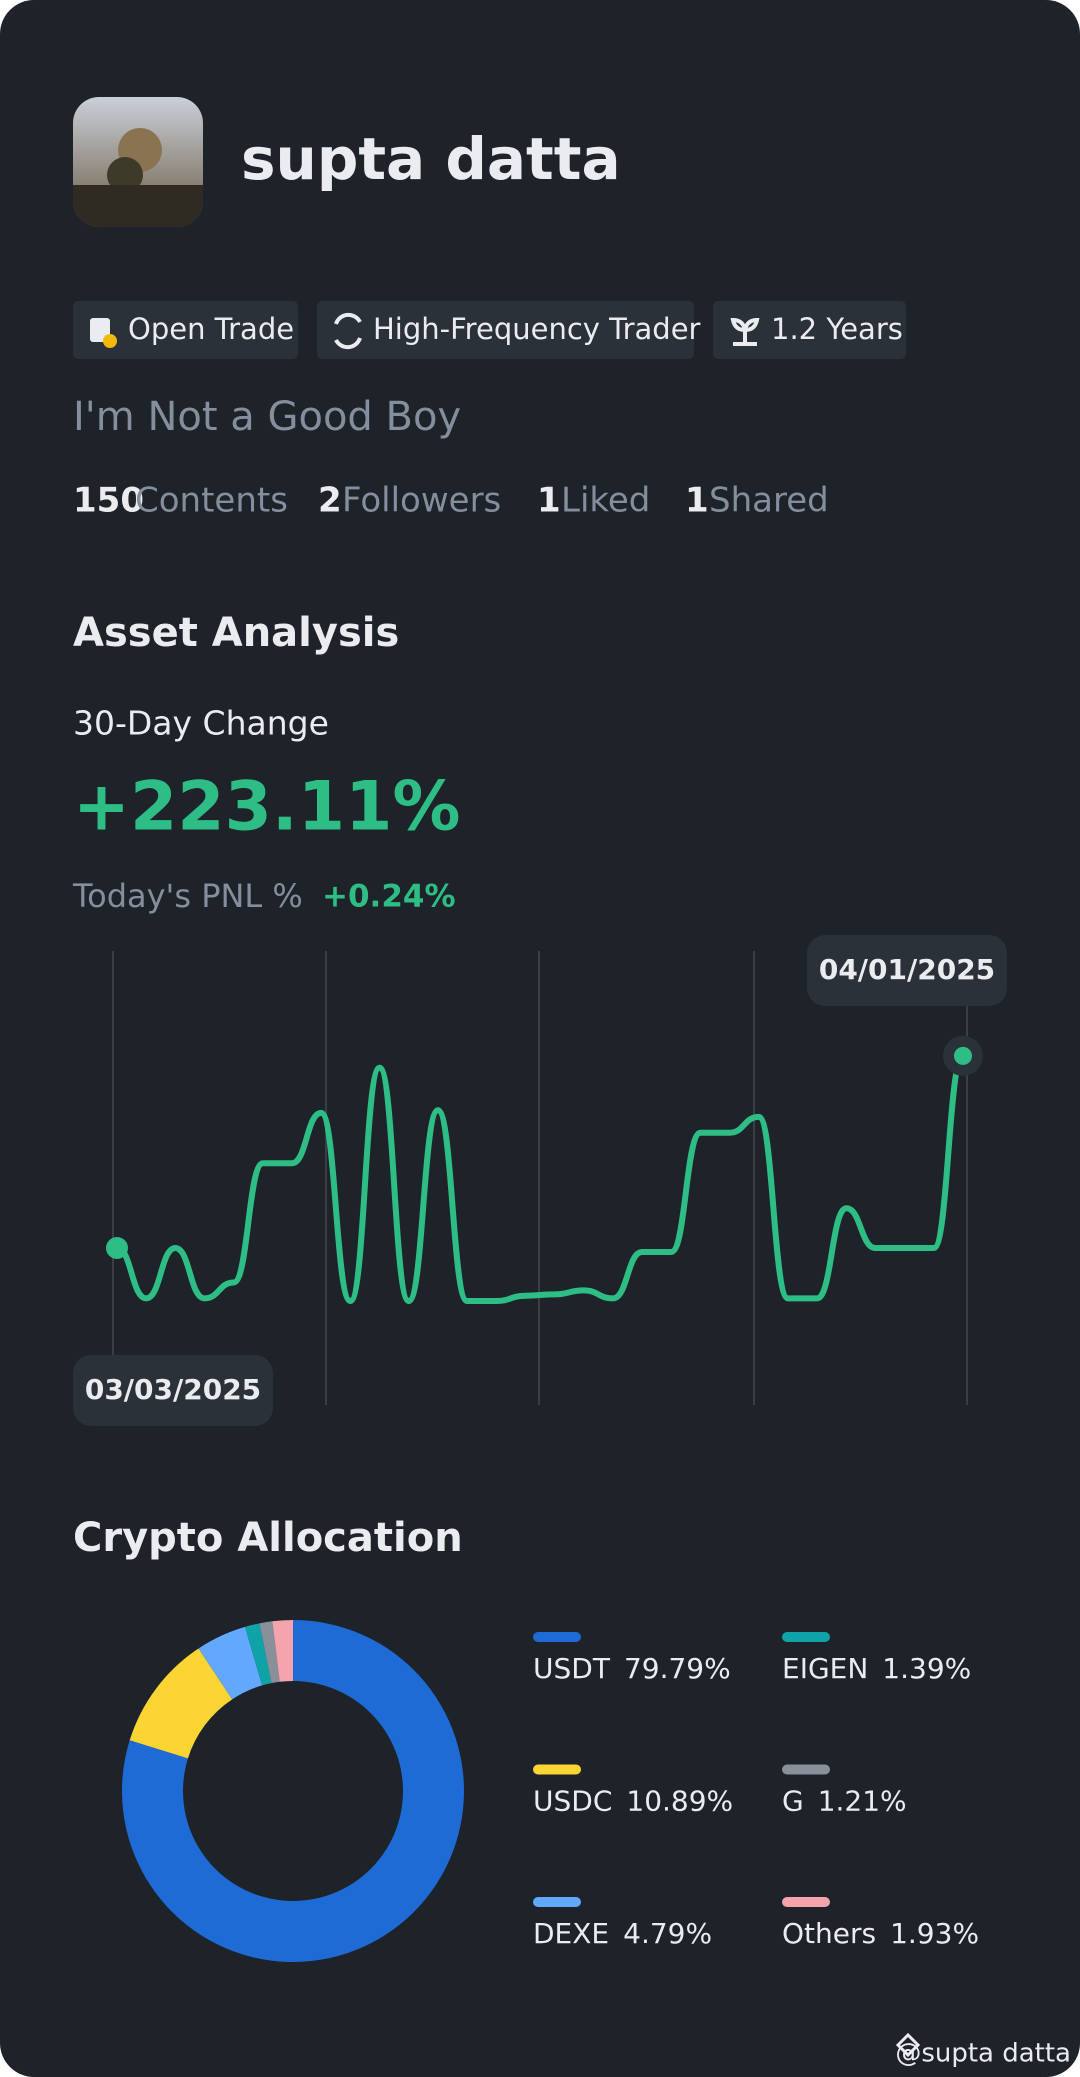 This screenshot has width=1080, height=2077. I want to click on change-value: +223.11%, so click(267, 807).